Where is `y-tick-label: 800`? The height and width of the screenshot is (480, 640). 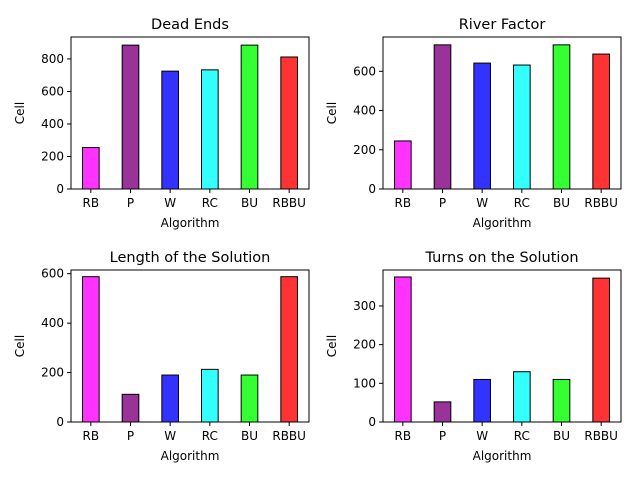 y-tick-label: 800 is located at coordinates (52, 59).